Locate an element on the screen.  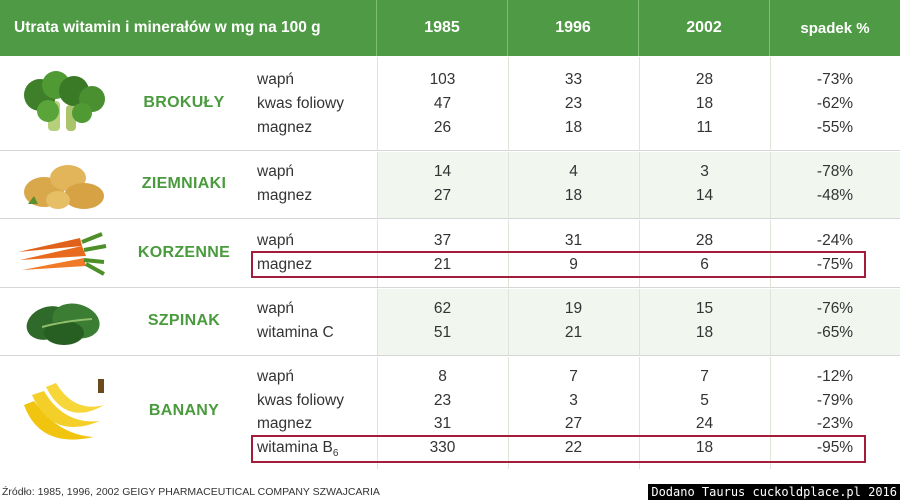
value-2002: 5 is located at coordinates (704, 400).